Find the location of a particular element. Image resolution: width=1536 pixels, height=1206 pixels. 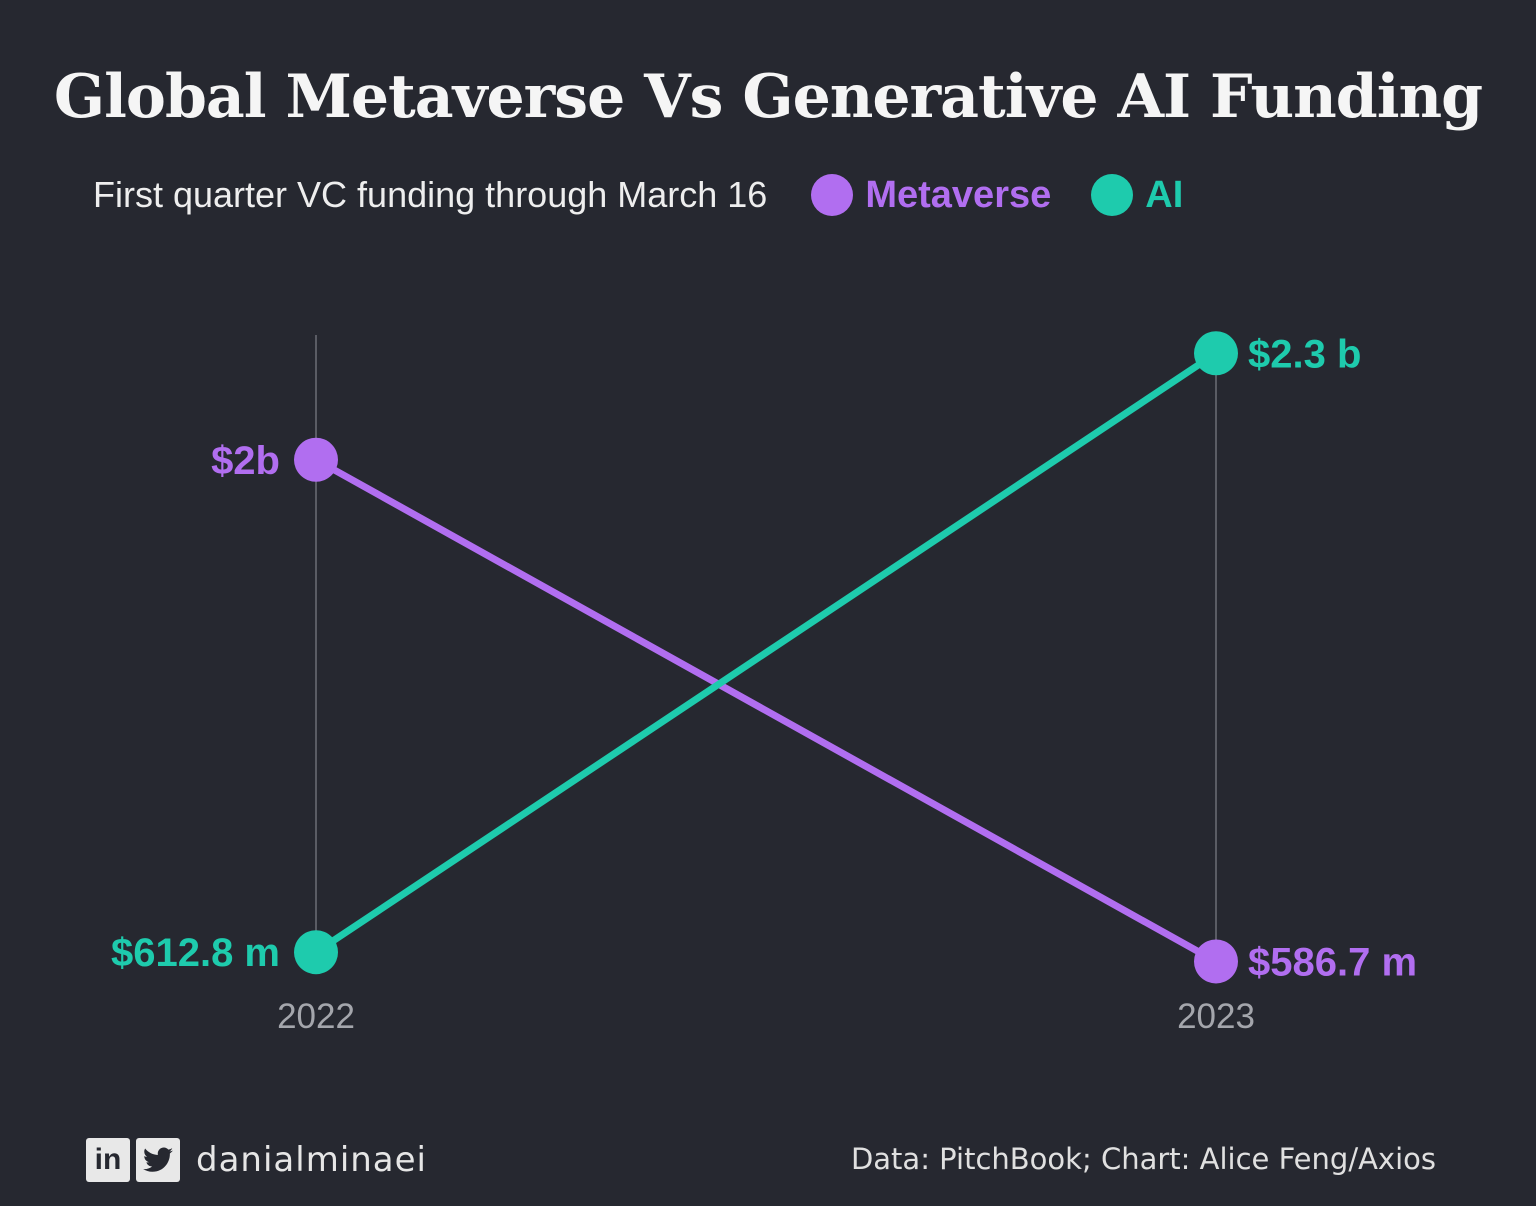

data-point-metaverse-2023 is located at coordinates (1216, 961).